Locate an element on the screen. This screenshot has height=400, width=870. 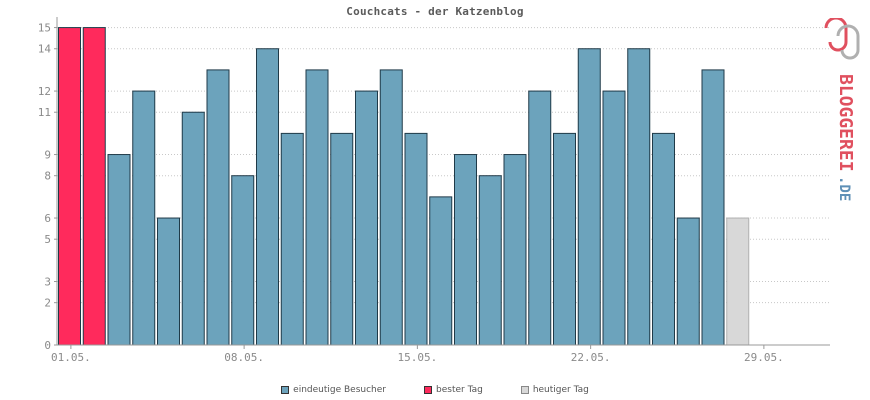
chart-title: Couchcats - der Katzenblog is located at coordinates (435, 11).